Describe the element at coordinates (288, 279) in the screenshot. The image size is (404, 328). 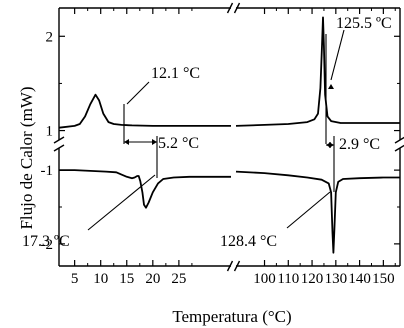
I see `x-tick-label: 110` at that location.